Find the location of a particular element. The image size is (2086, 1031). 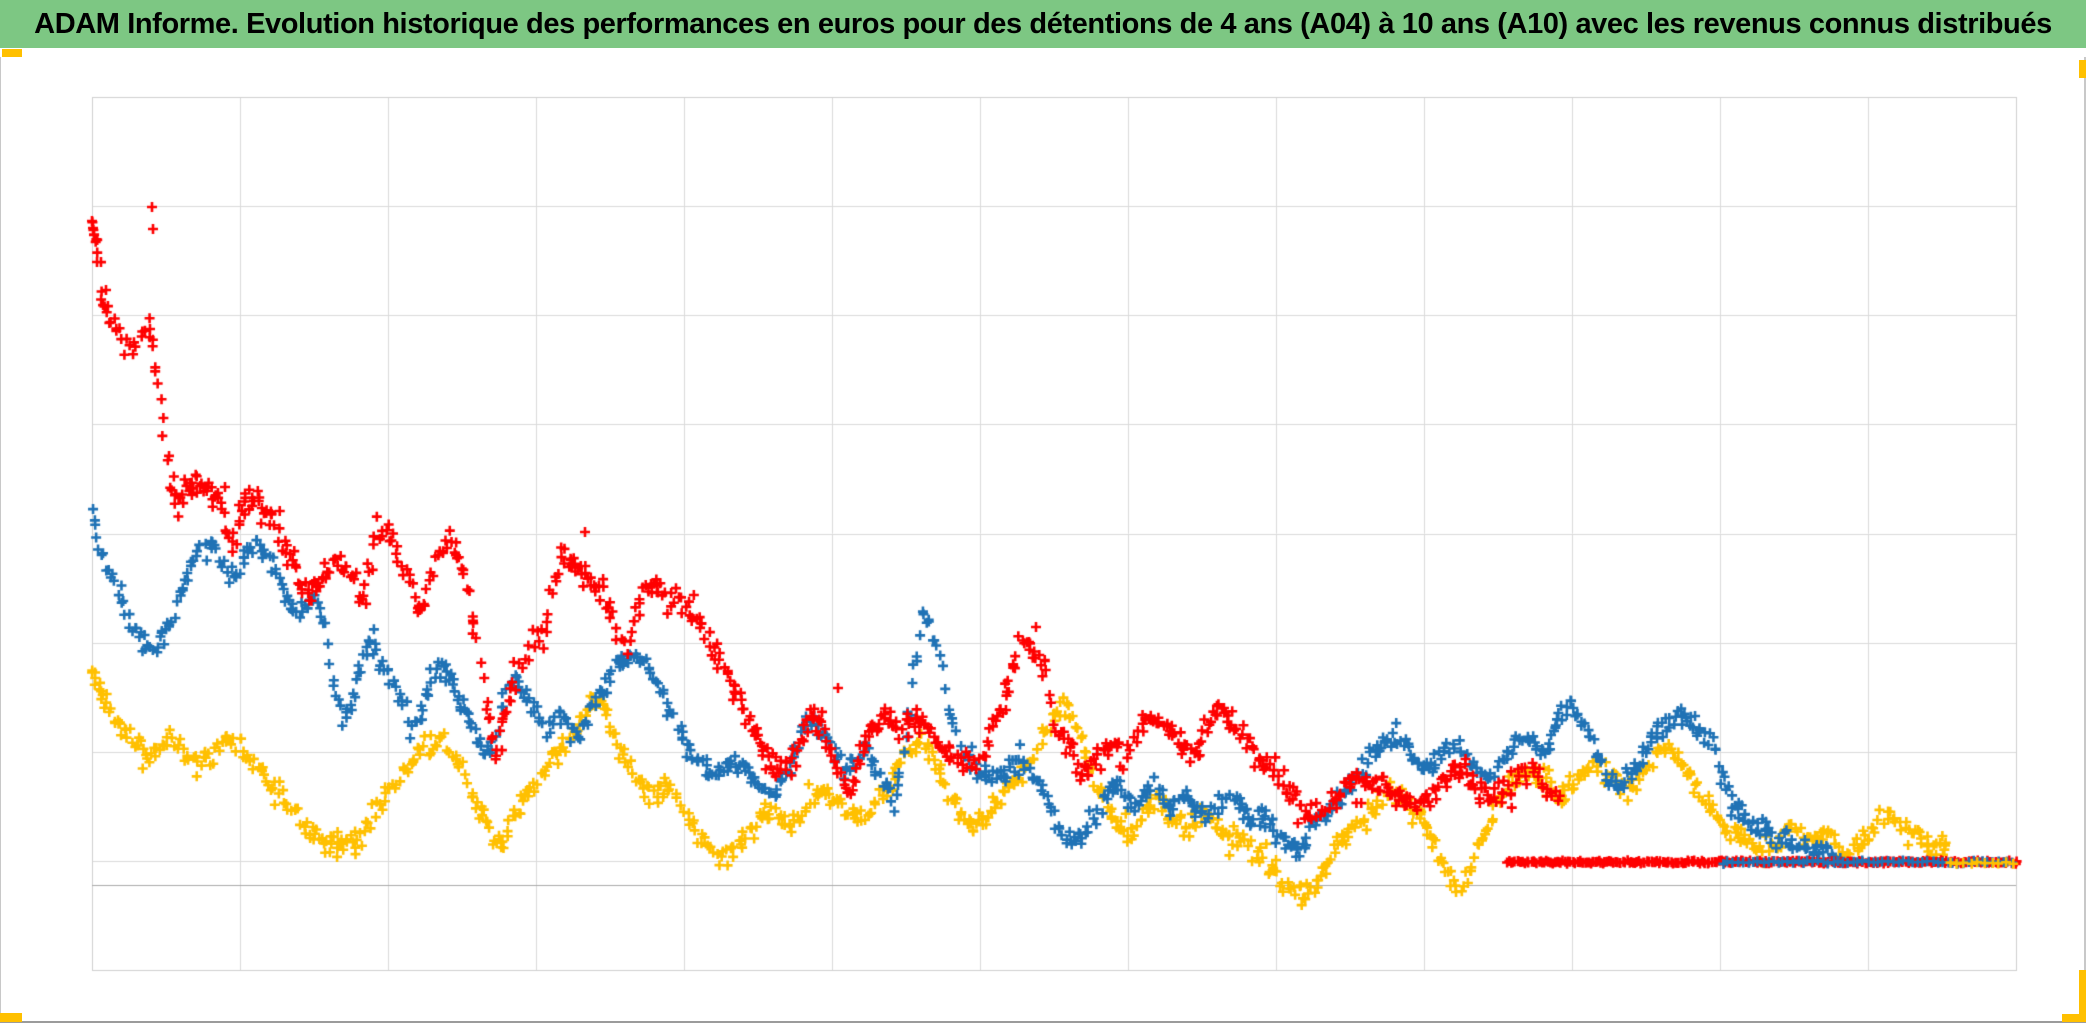

crop-handle-bottom-left is located at coordinates (11, 1017).